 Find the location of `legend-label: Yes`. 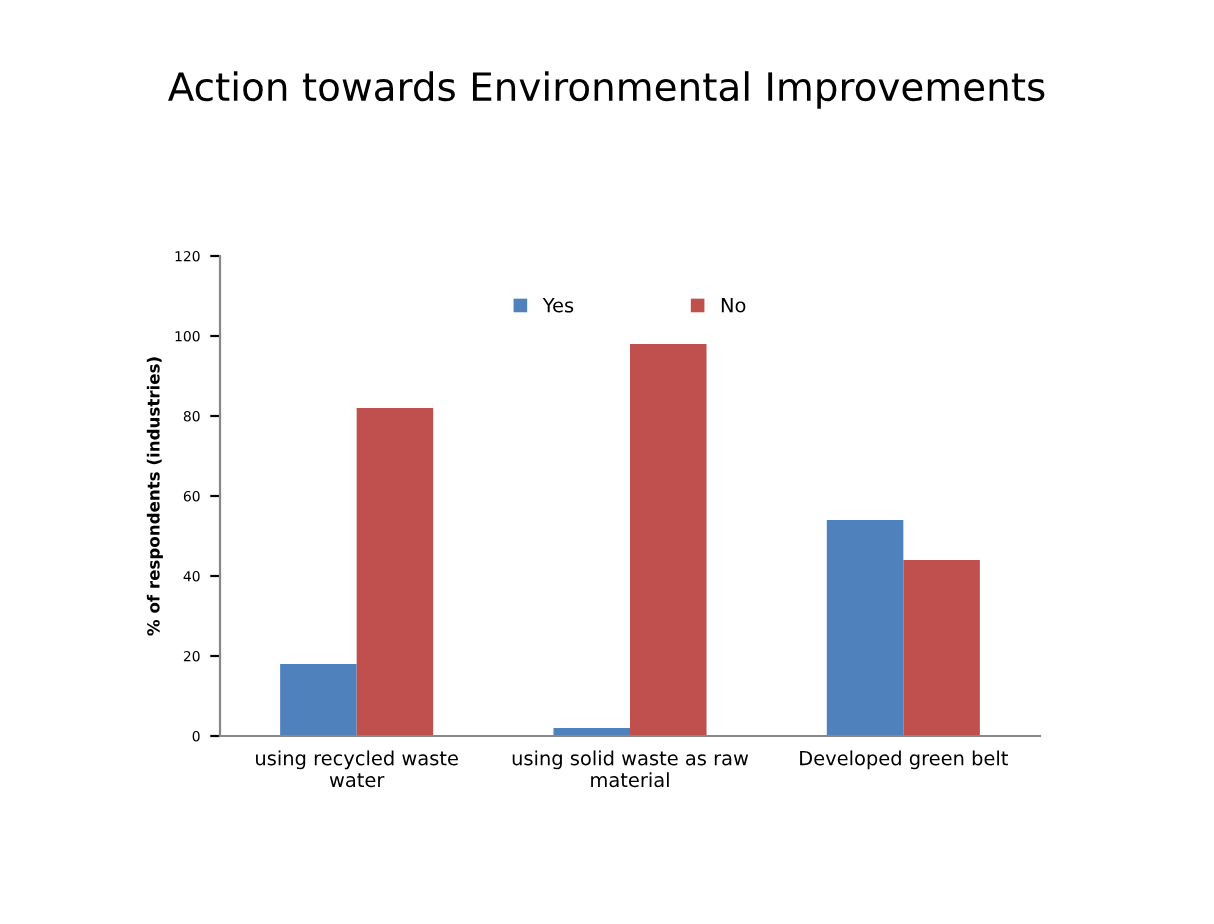

legend-label: Yes is located at coordinates (558, 305).